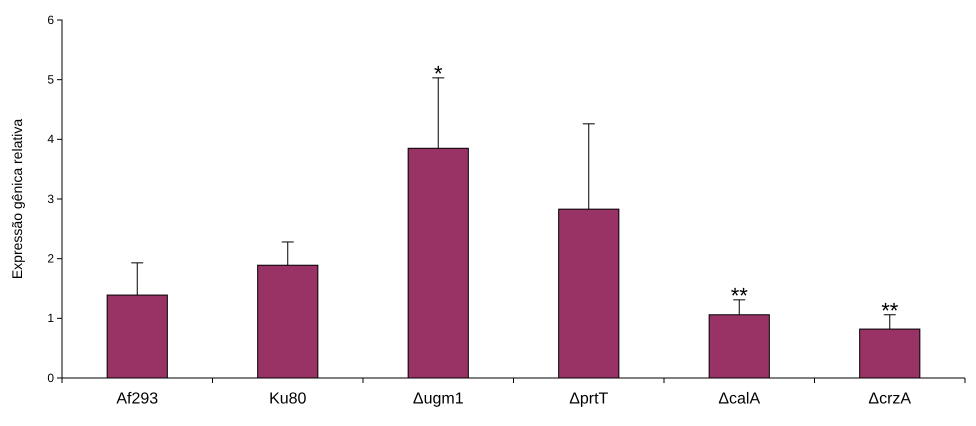 This screenshot has height=426, width=976. I want to click on x-tick-label: Ku80, so click(288, 399).